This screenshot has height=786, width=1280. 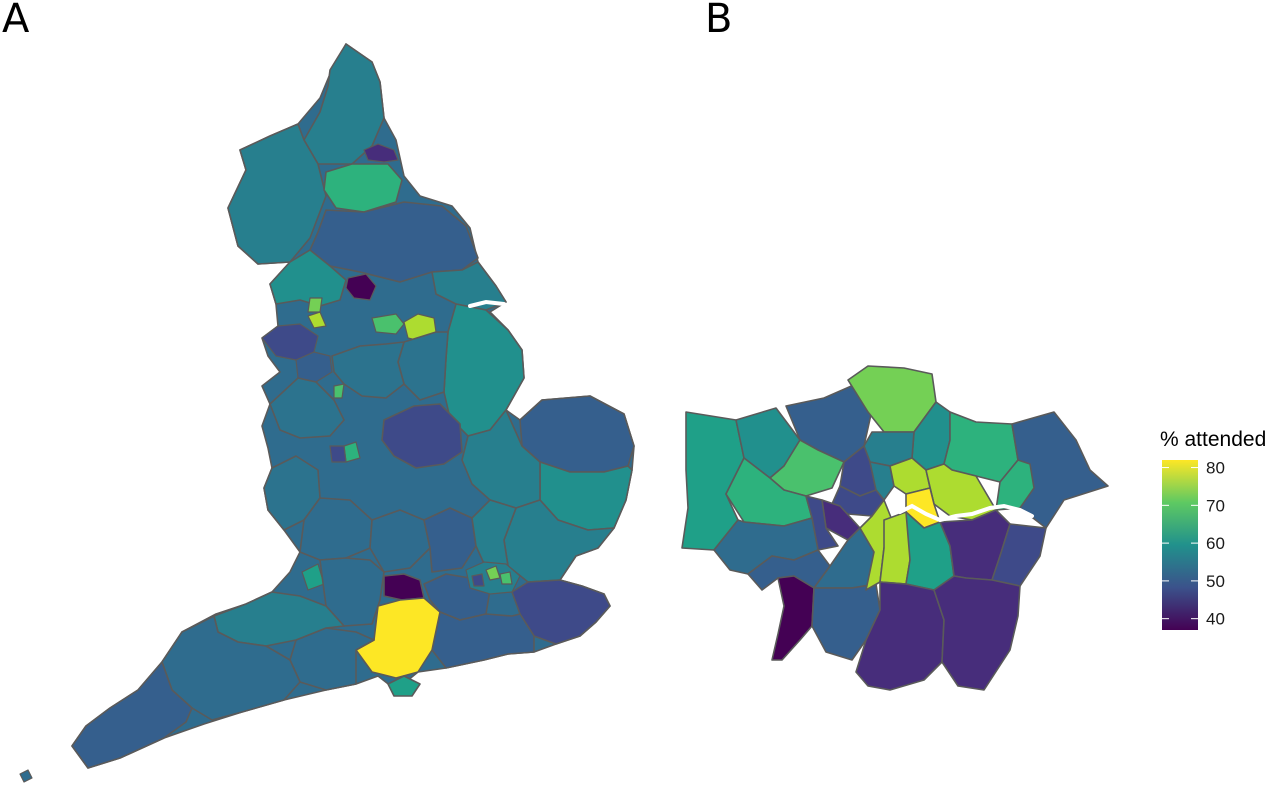 What do you see at coordinates (404, 686) in the screenshot?
I see `region-isle-of-wight` at bounding box center [404, 686].